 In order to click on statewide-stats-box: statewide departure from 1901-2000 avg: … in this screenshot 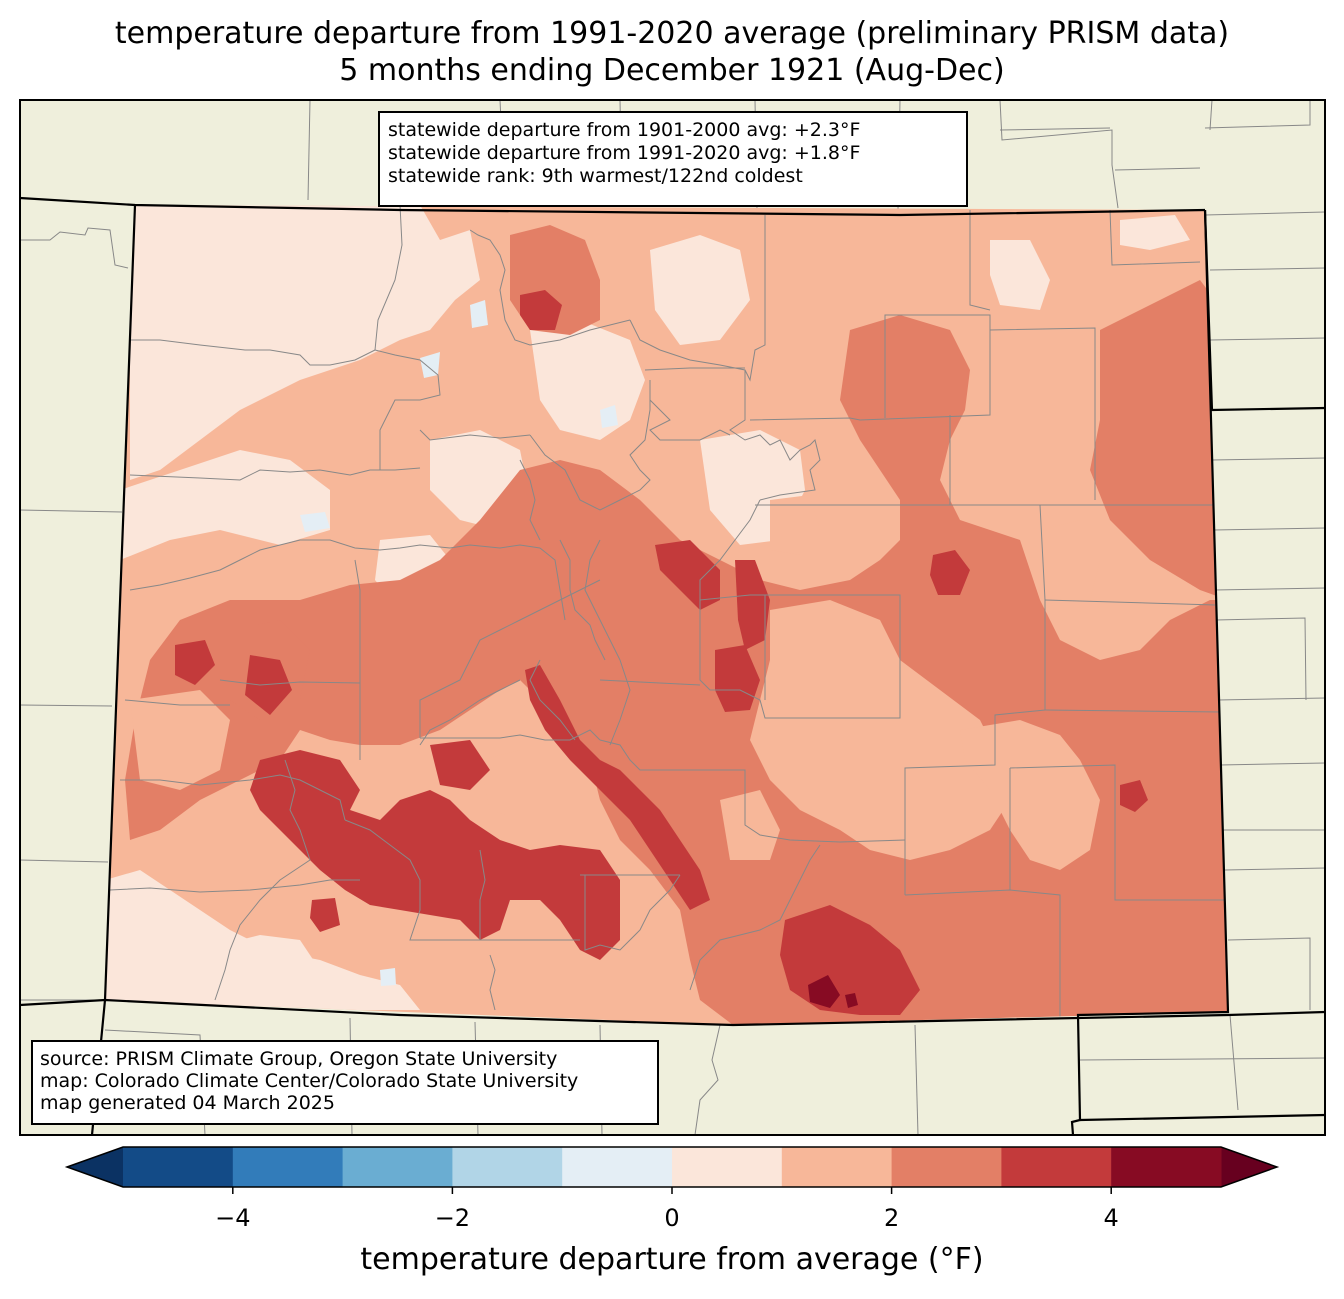, I will do `click(673, 159)`.